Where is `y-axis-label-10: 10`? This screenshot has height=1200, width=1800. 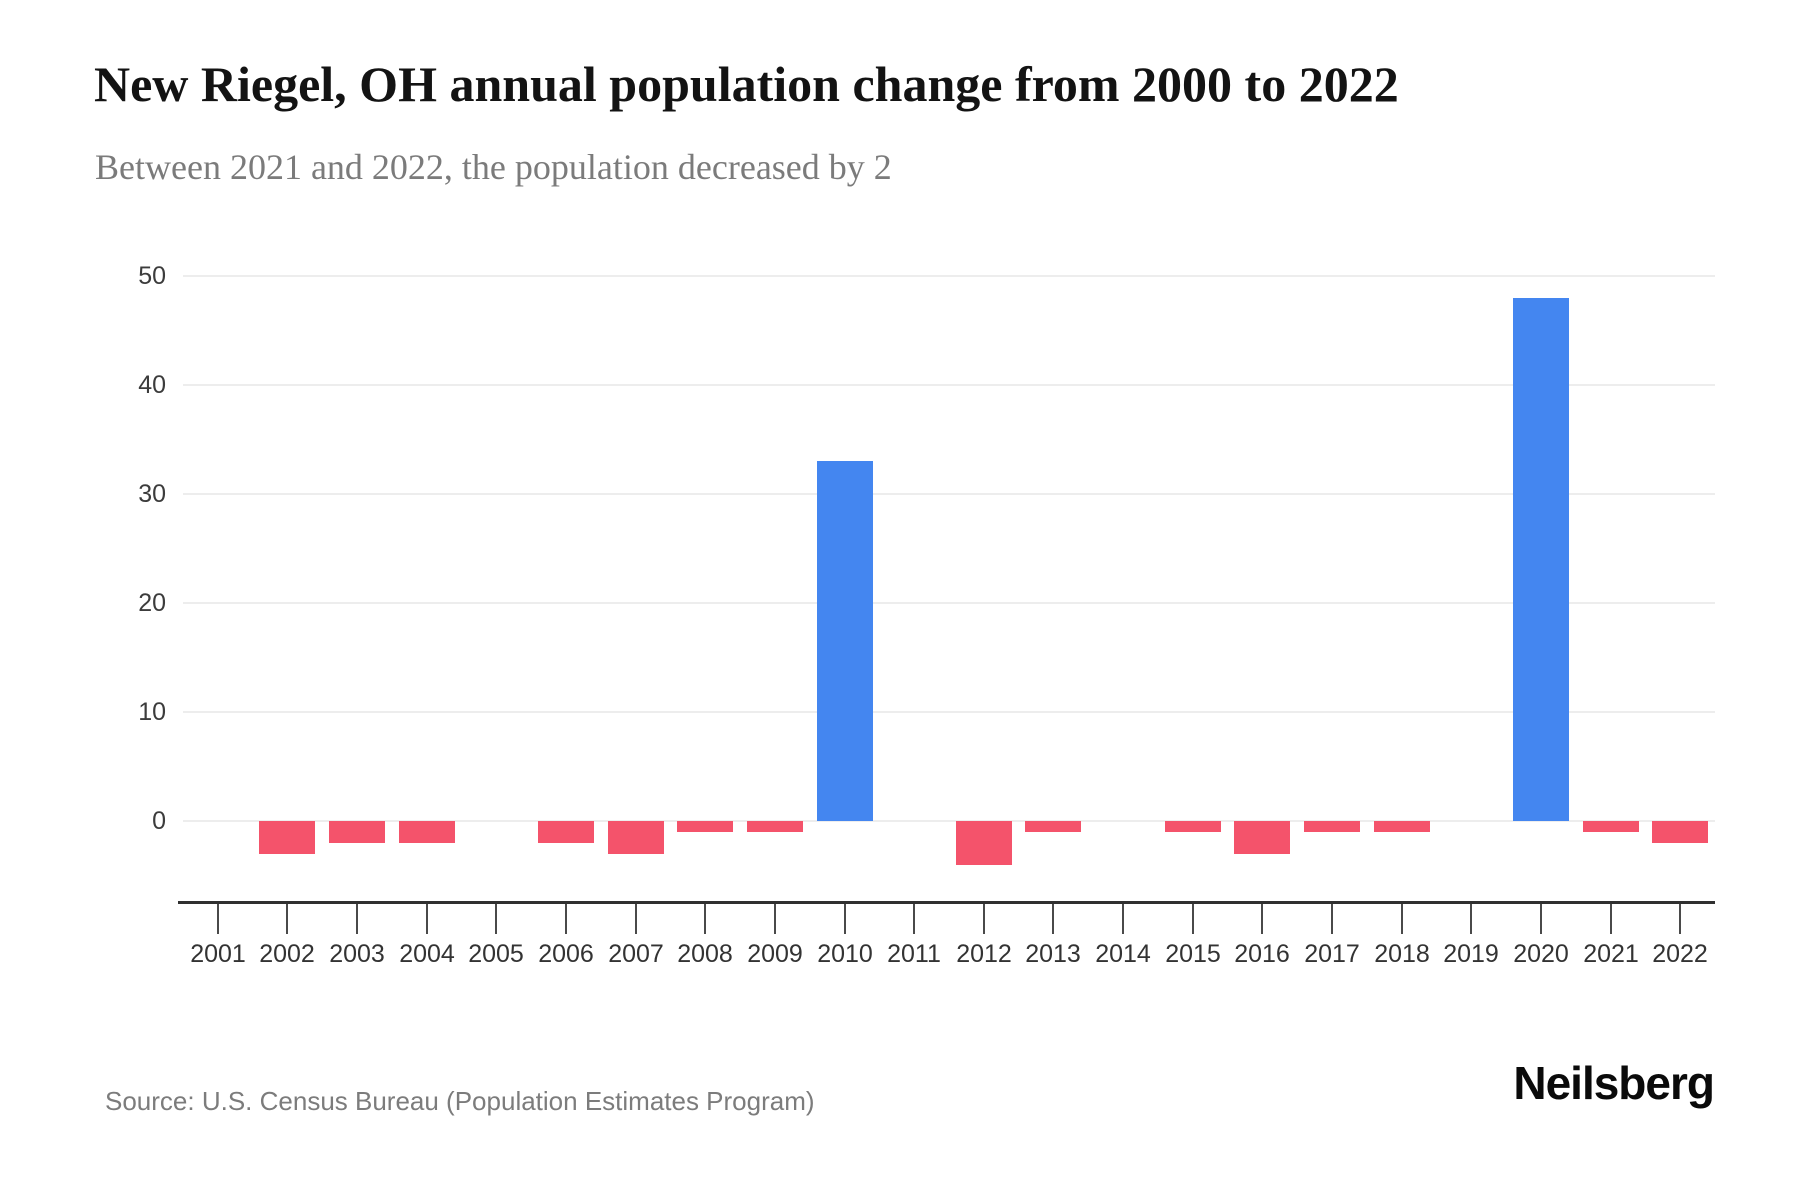
y-axis-label-10: 10 is located at coordinates (152, 712).